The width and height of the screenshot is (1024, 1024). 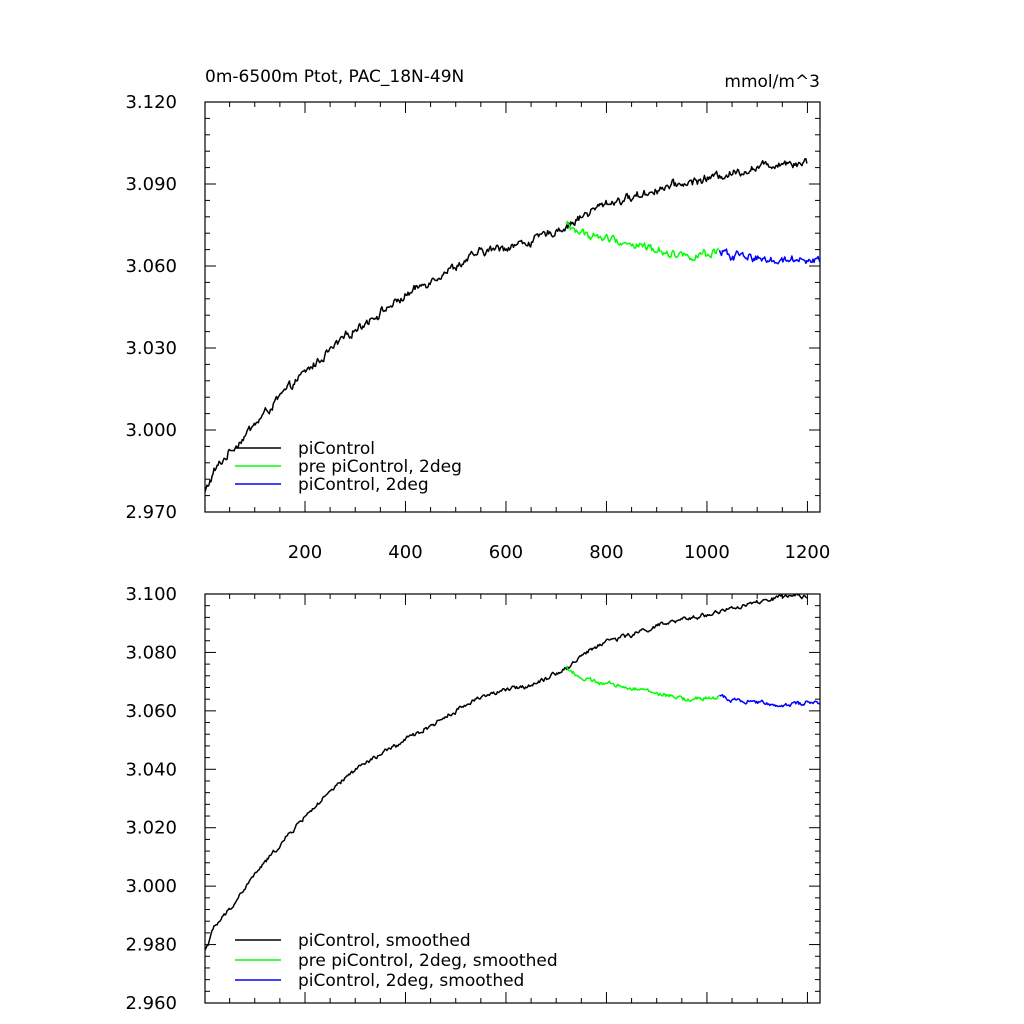 I want to click on legend-label: piControl, so click(x=336, y=449).